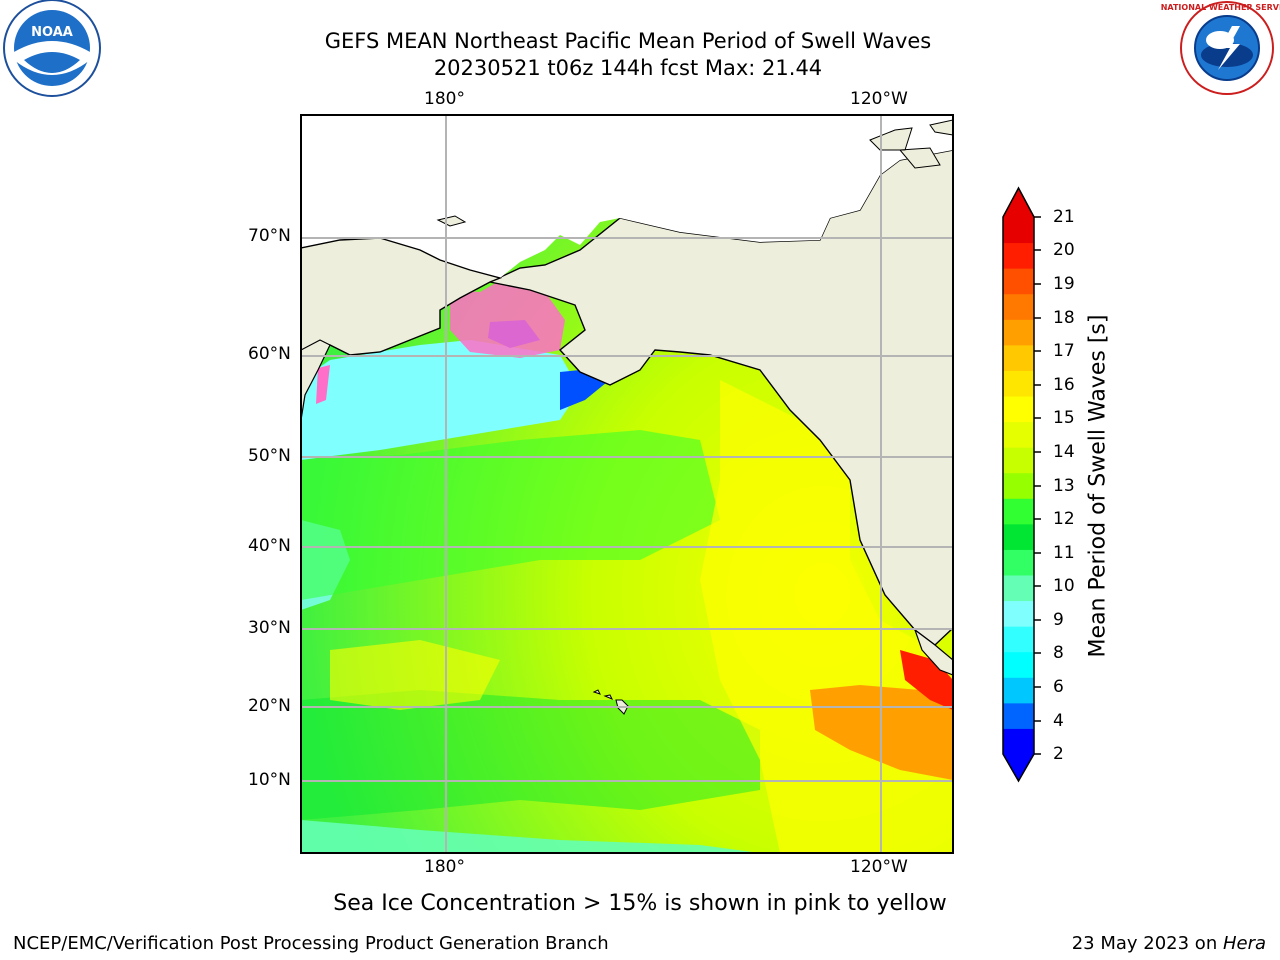 The width and height of the screenshot is (1280, 960). I want to click on colorbar-tick-label: 20, so click(1064, 250).